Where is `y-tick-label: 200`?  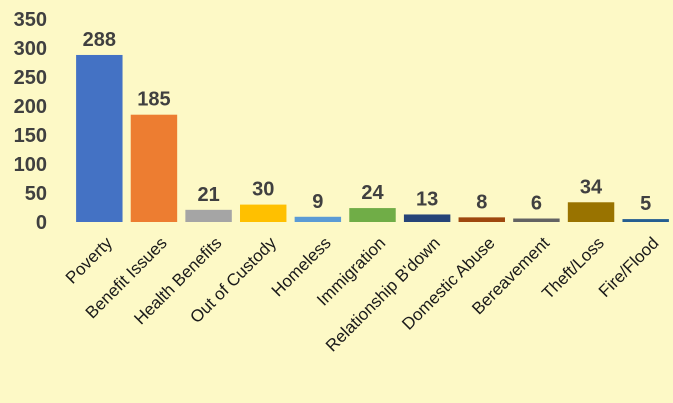 y-tick-label: 200 is located at coordinates (30, 107).